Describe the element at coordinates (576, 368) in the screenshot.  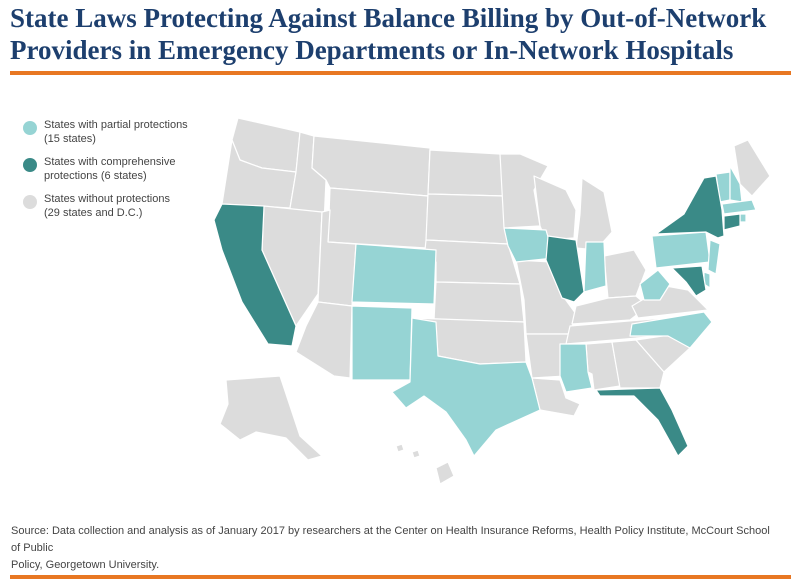
I see `state-mississippi` at that location.